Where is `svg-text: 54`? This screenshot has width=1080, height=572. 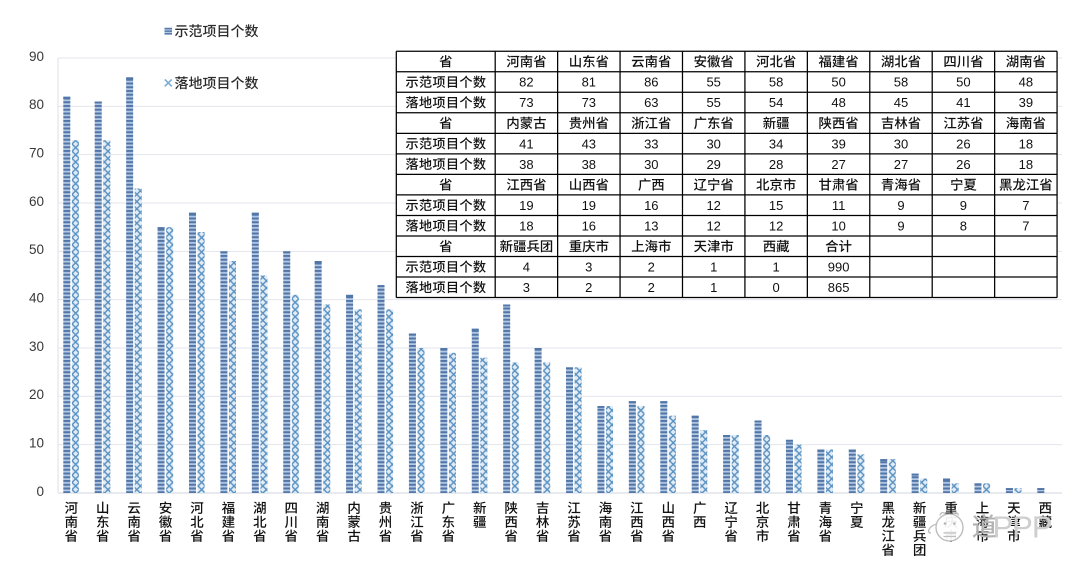
svg-text: 54 is located at coordinates (776, 102).